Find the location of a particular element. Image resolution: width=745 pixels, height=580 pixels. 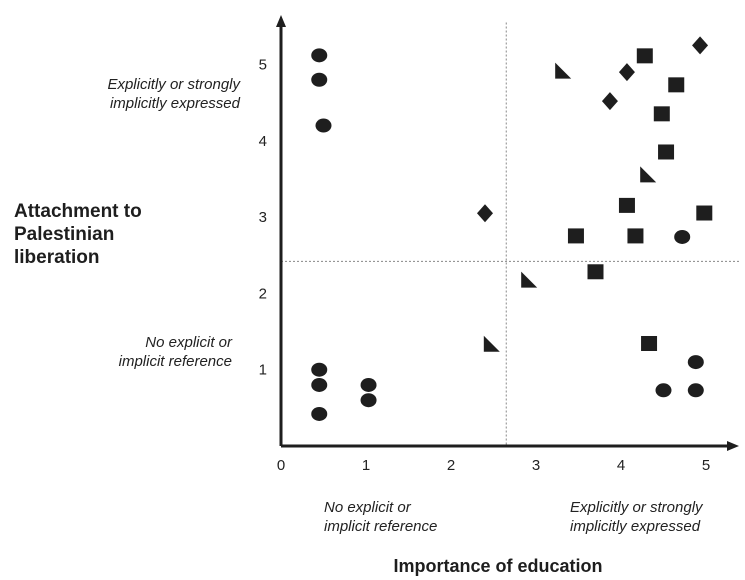

y-low-note-line-1: No explicit or is located at coordinates (189, 342).